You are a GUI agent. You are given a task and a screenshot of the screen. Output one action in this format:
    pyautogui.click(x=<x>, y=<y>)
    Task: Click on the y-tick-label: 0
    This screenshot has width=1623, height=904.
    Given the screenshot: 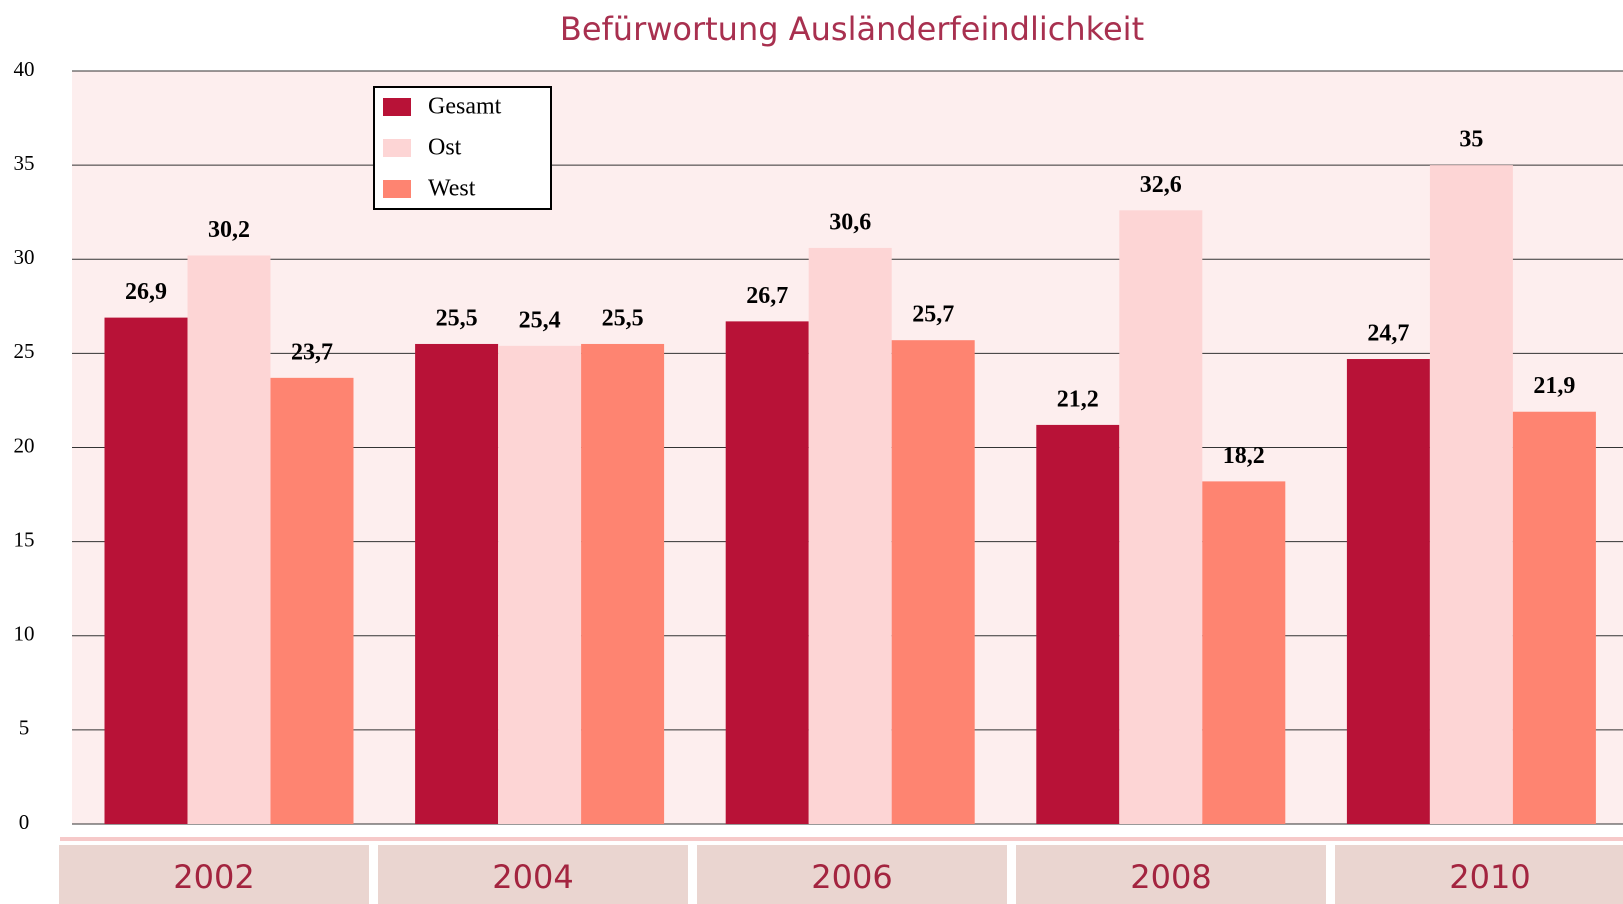 What is the action you would take?
    pyautogui.click(x=24, y=822)
    